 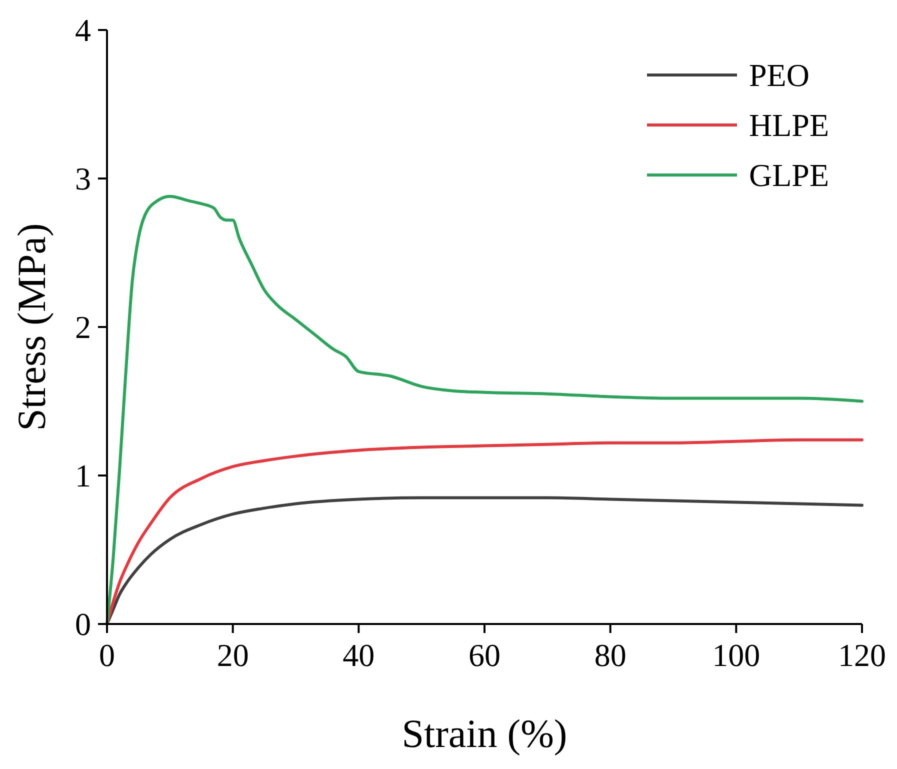 I want to click on legend-label: GLPE, so click(x=789, y=175).